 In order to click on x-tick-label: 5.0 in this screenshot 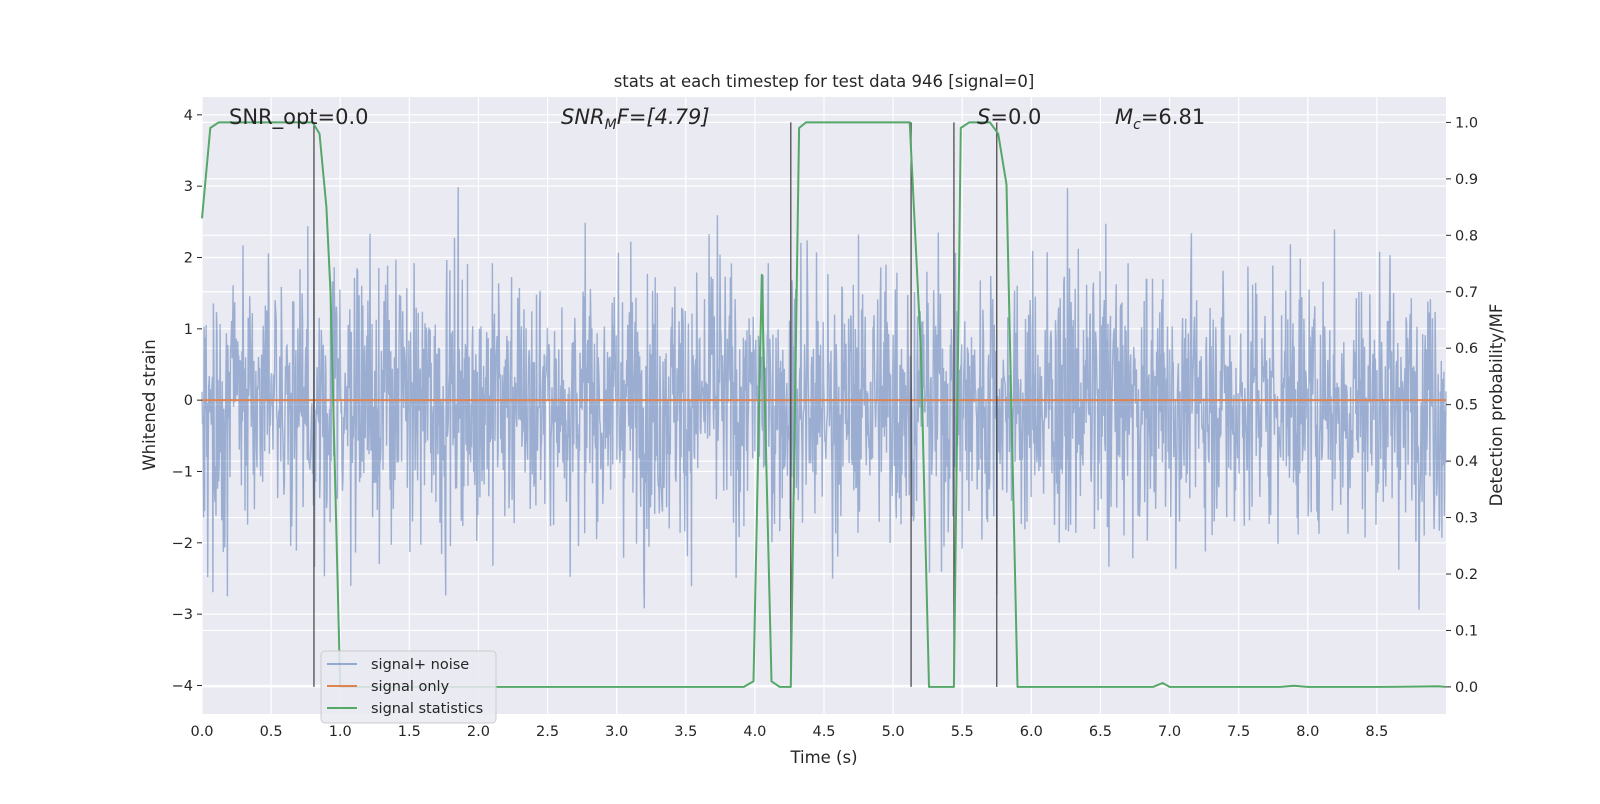, I will do `click(893, 732)`.